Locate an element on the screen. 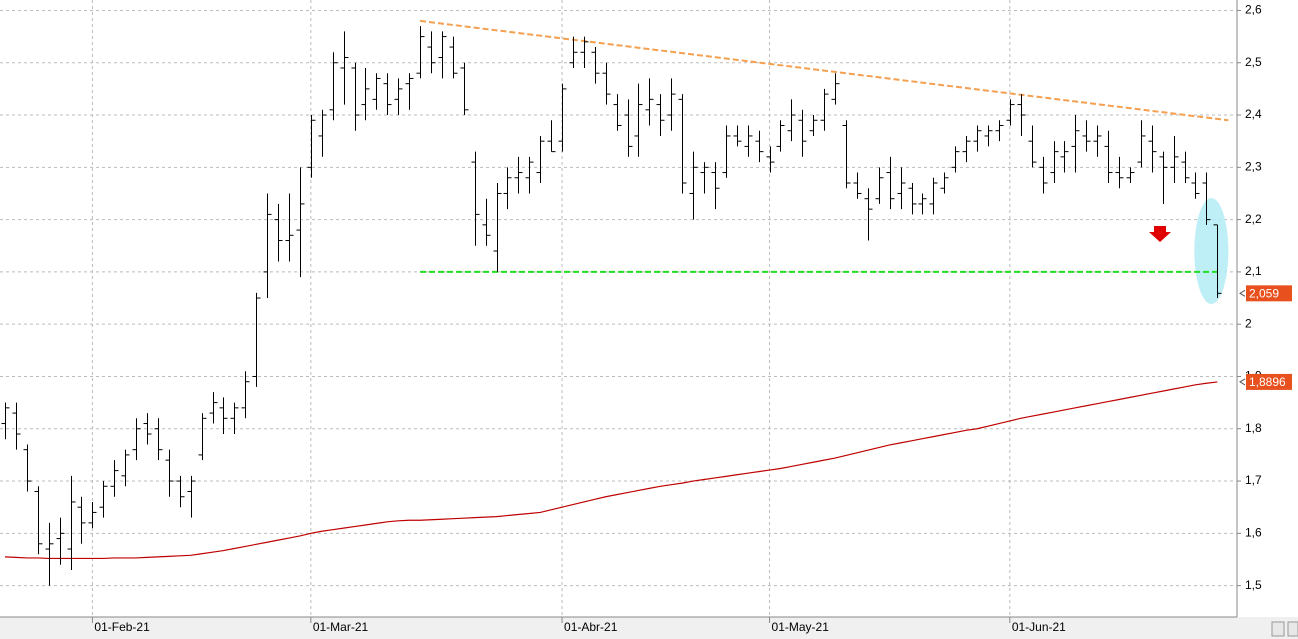 The height and width of the screenshot is (639, 1298). price-tag-label: 1,8896 is located at coordinates (1267, 382).